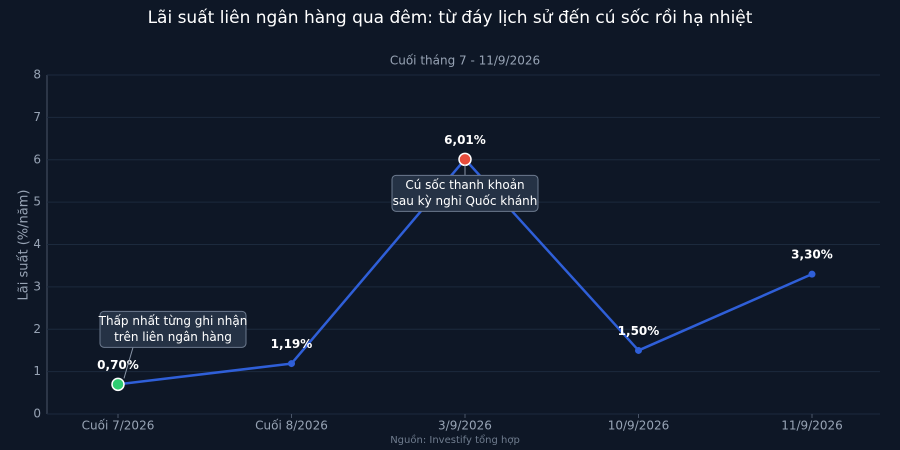 The image size is (900, 450). What do you see at coordinates (118, 426) in the screenshot?
I see `x-tick-label: Cuối 7/2026` at bounding box center [118, 426].